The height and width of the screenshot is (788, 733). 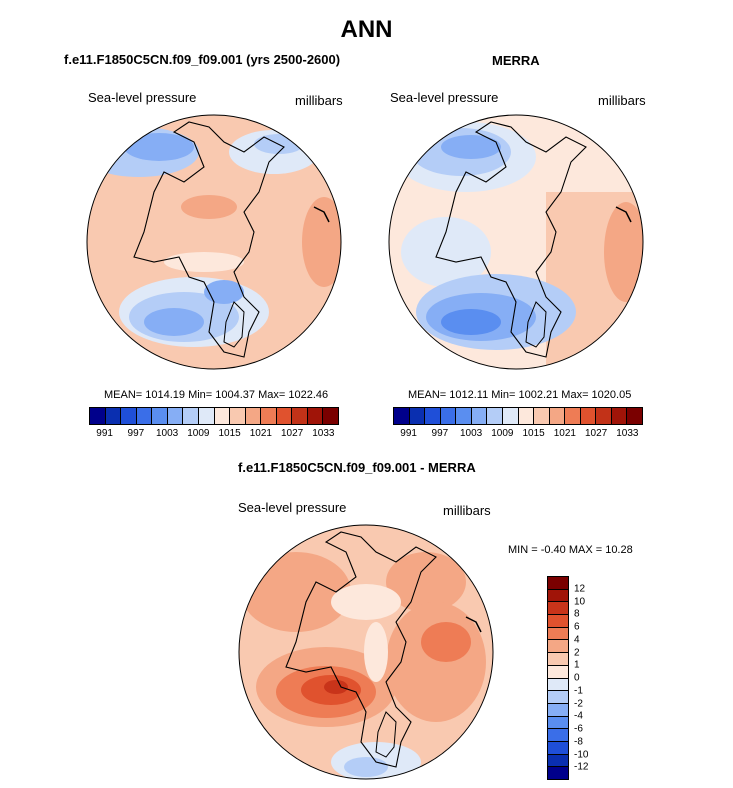 I want to click on obs-units-label: millibars, so click(x=622, y=100).